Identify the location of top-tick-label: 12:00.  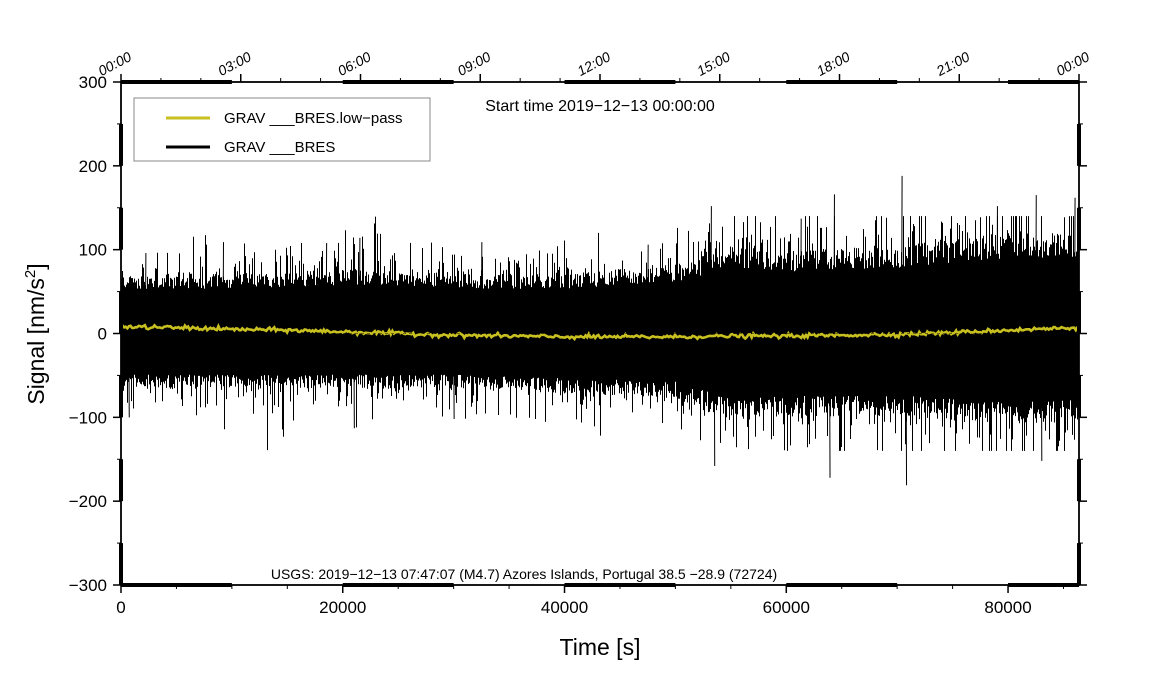
(593, 63).